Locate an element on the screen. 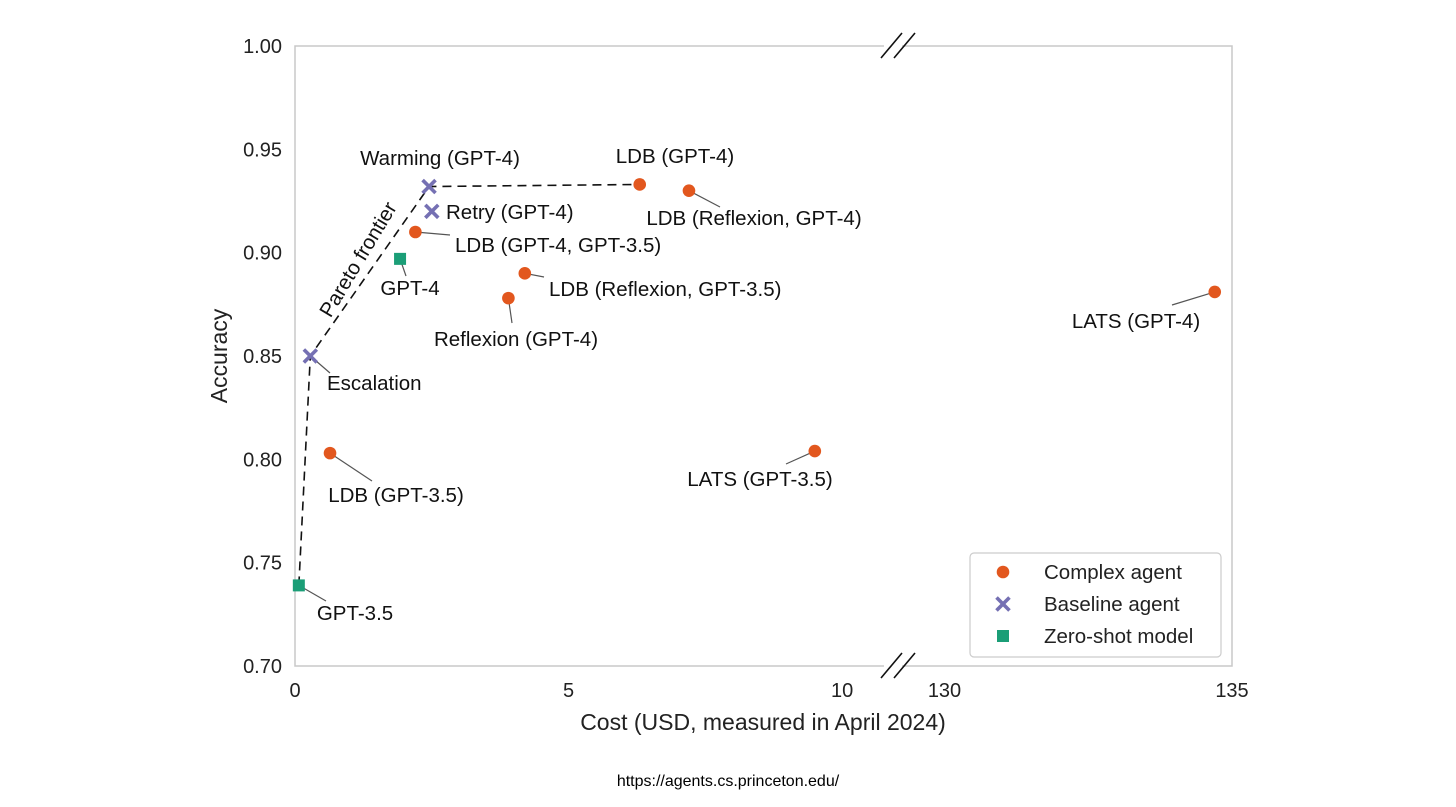 This screenshot has width=1456, height=807. legend-marker-zero-shot-model is located at coordinates (1003, 636).